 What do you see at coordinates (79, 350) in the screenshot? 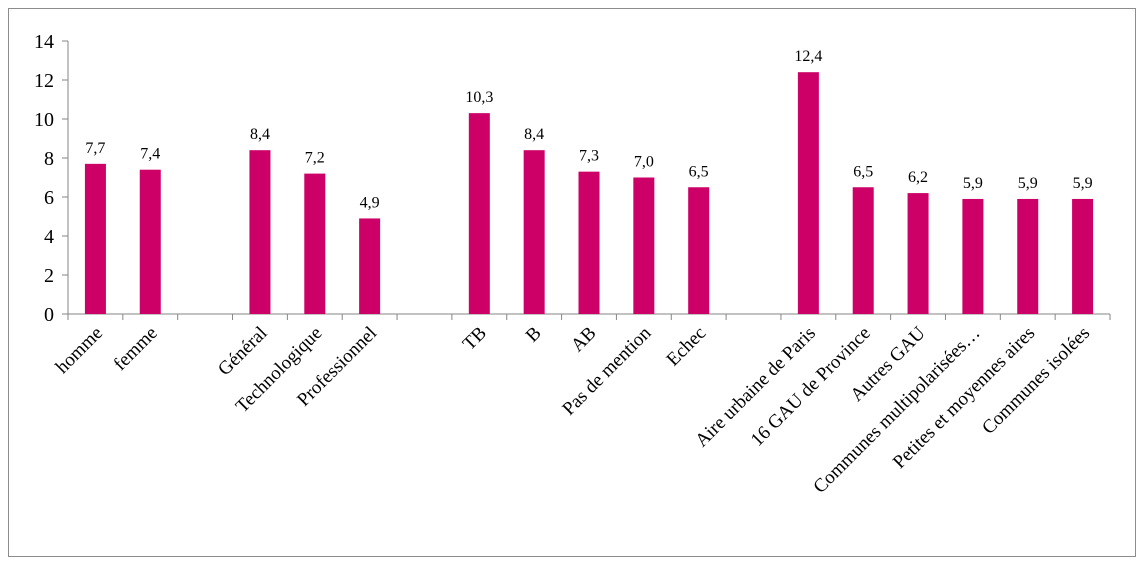
I see `category-label: homme` at bounding box center [79, 350].